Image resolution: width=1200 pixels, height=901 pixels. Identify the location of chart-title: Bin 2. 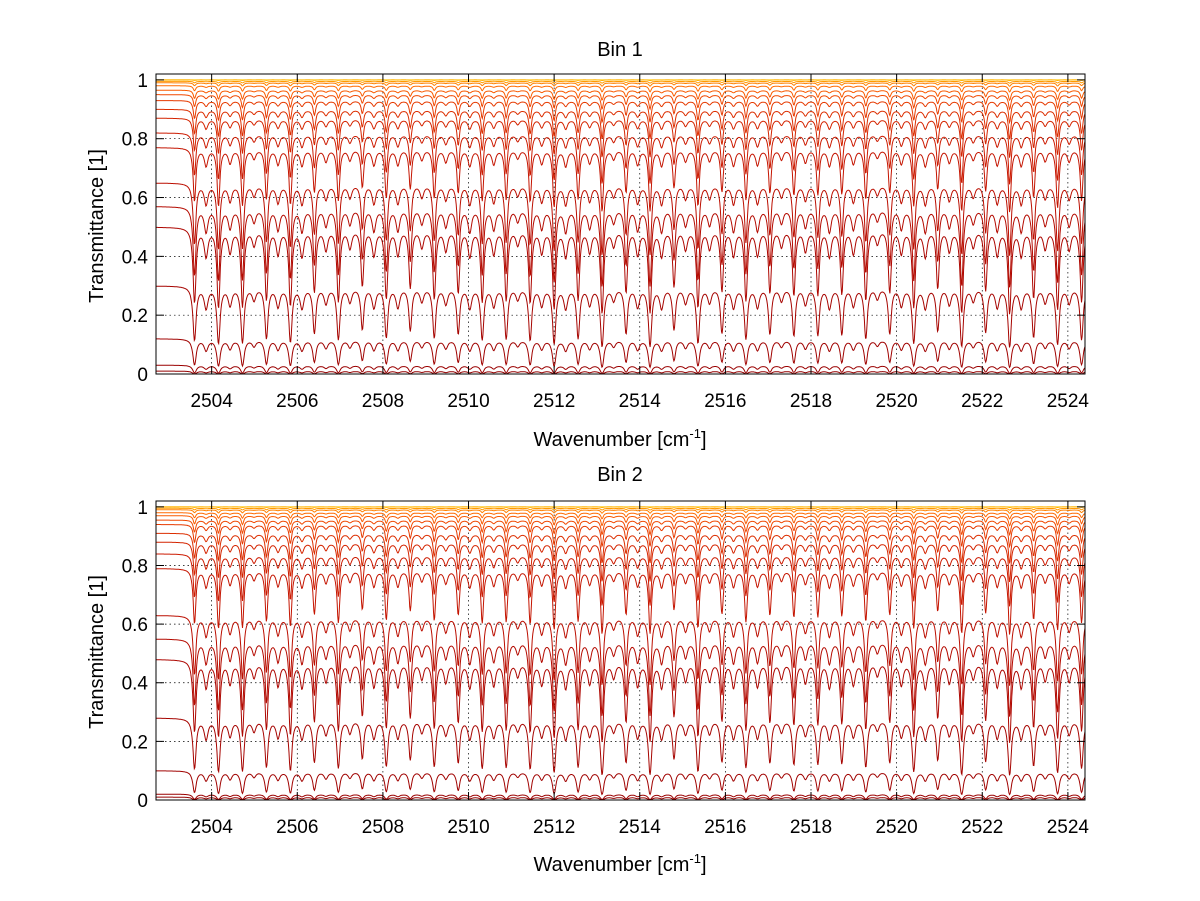
(620, 475).